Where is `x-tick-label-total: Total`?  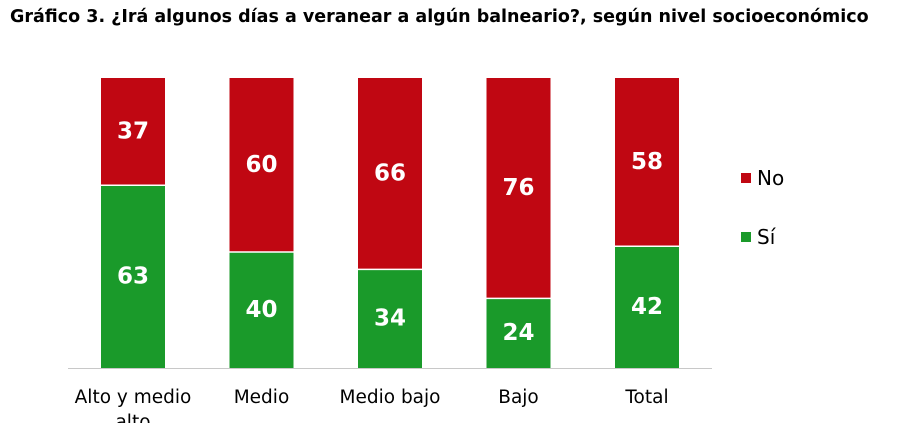 x-tick-label-total: Total is located at coordinates (646, 397).